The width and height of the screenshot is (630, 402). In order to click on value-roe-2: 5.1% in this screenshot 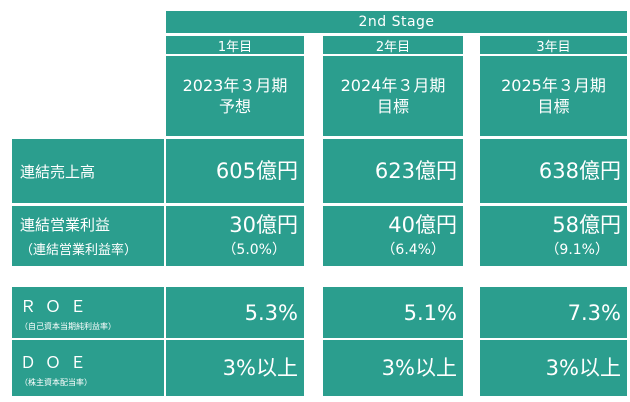, I will do `click(393, 312)`.